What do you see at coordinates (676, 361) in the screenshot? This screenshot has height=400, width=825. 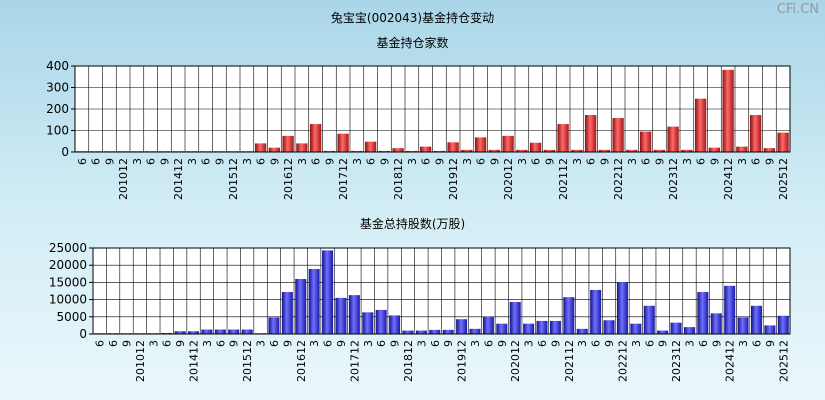 I see `bottom-x-tick-label: 202312` at bounding box center [676, 361].